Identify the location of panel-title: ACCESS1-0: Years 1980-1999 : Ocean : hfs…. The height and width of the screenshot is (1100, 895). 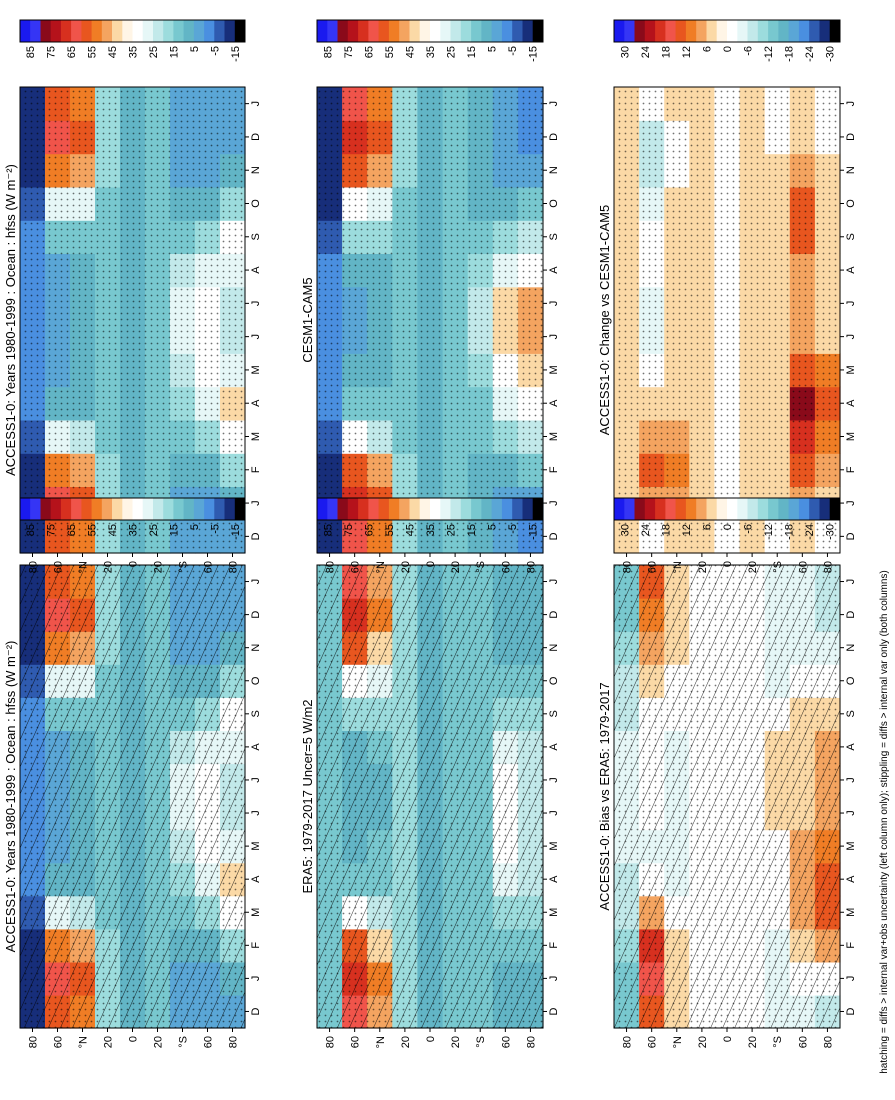
(10, 320).